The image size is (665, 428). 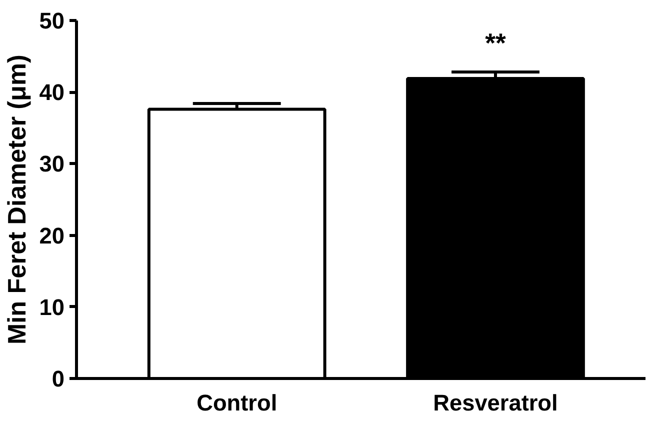 What do you see at coordinates (51, 21) in the screenshot?
I see `y-tick-label: 50` at bounding box center [51, 21].